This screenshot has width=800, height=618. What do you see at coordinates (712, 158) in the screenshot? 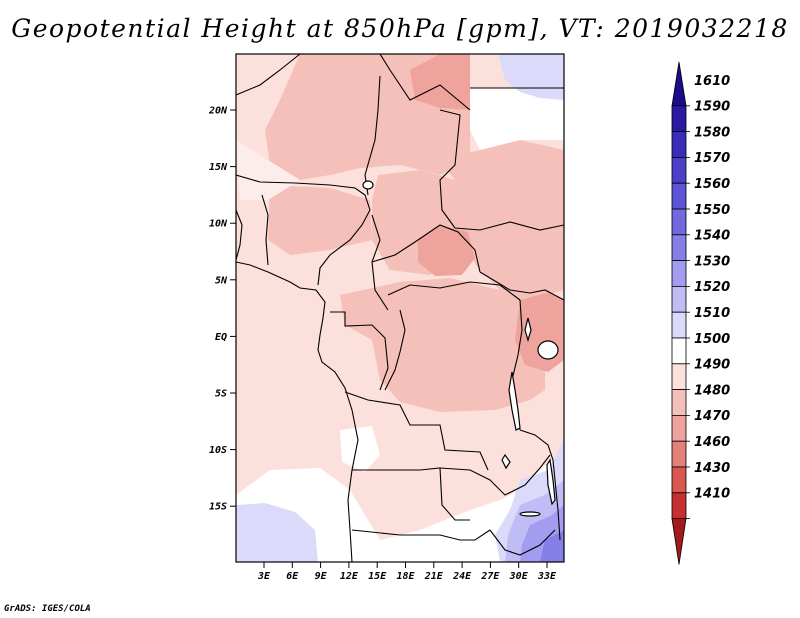
I see `colorbar-label: 1570` at bounding box center [712, 158].